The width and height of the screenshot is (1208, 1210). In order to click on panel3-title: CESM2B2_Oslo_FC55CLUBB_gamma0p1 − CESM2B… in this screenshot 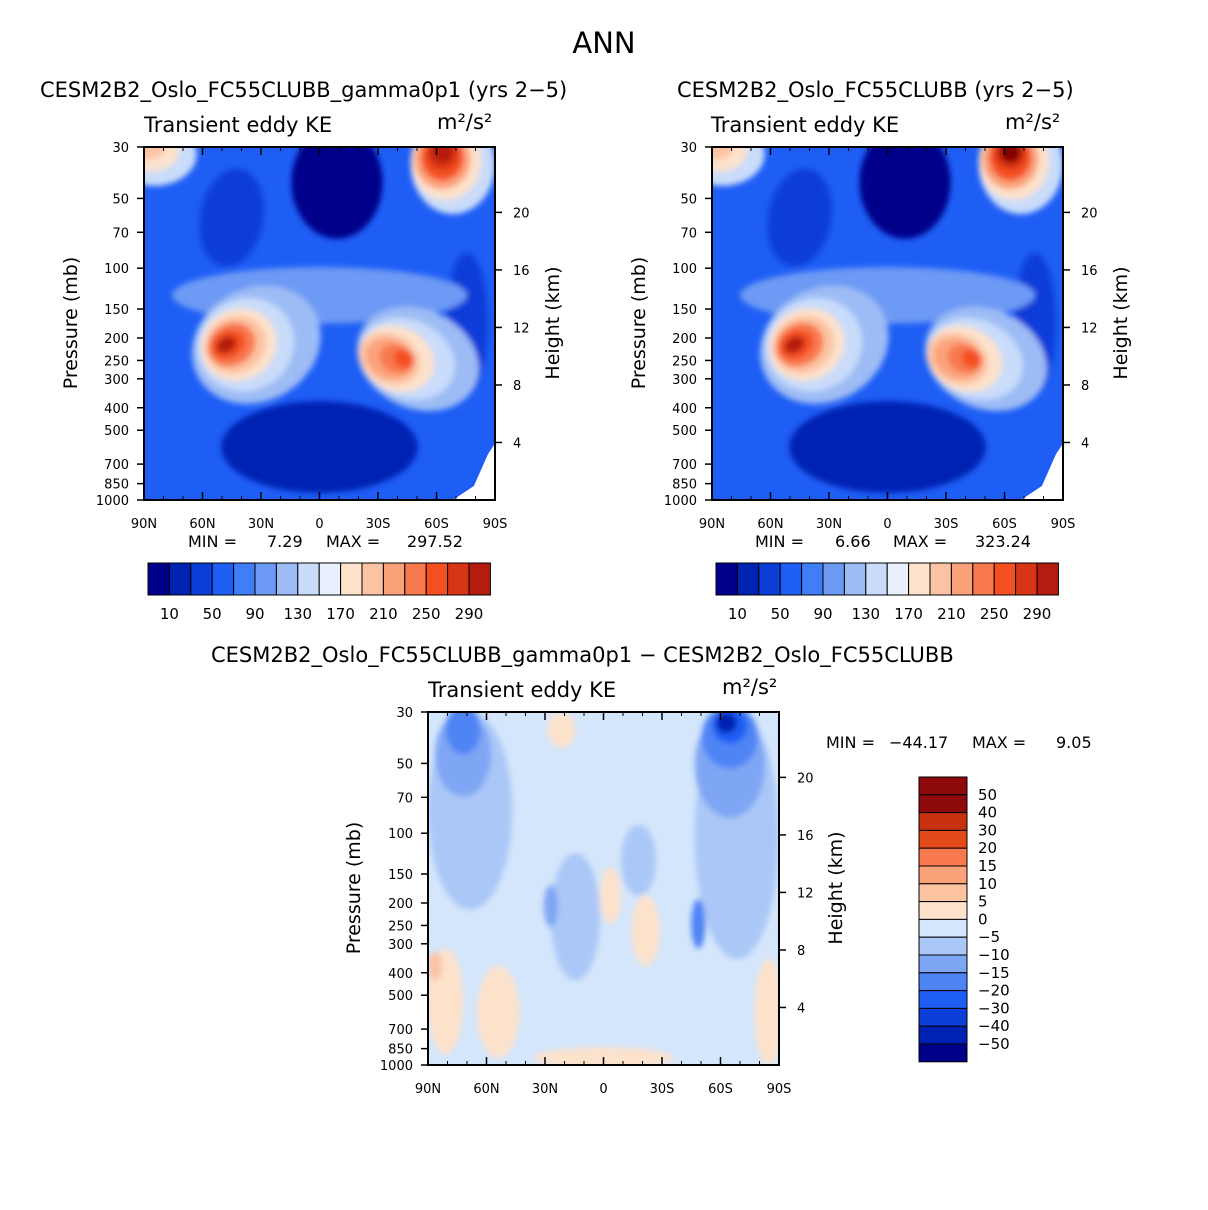, I will do `click(582, 655)`.